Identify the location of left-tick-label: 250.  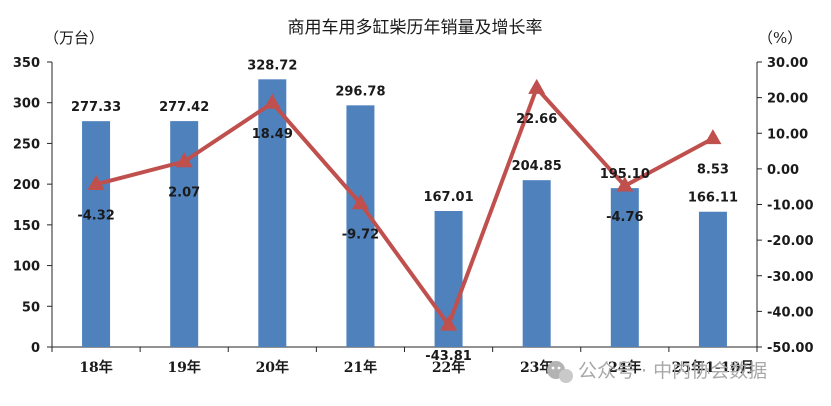
(26, 144).